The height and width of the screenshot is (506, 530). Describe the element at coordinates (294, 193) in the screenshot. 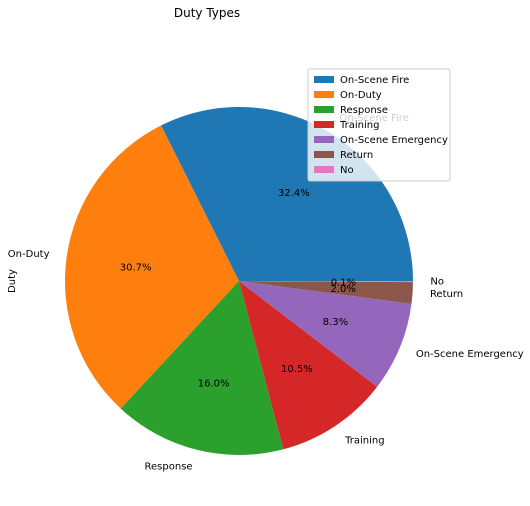

I see `pct-label-on-scene-fire: 32.4%` at that location.